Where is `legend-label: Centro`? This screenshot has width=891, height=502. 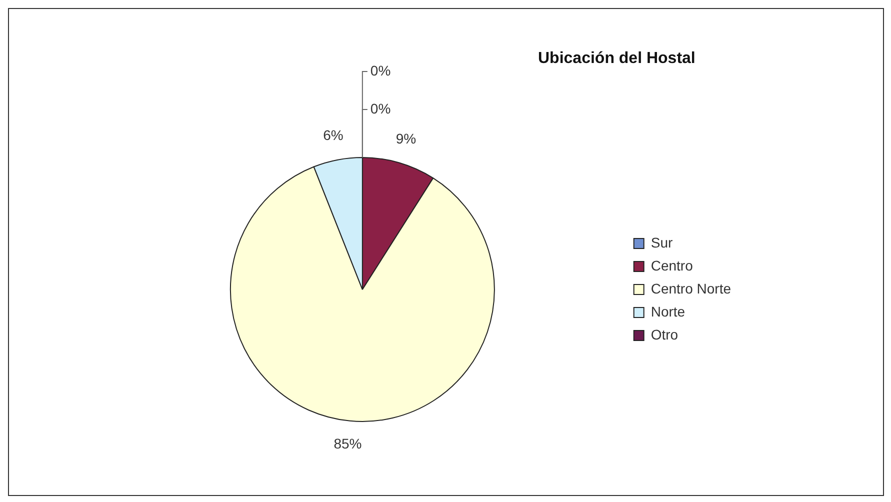
legend-label: Centro is located at coordinates (672, 265).